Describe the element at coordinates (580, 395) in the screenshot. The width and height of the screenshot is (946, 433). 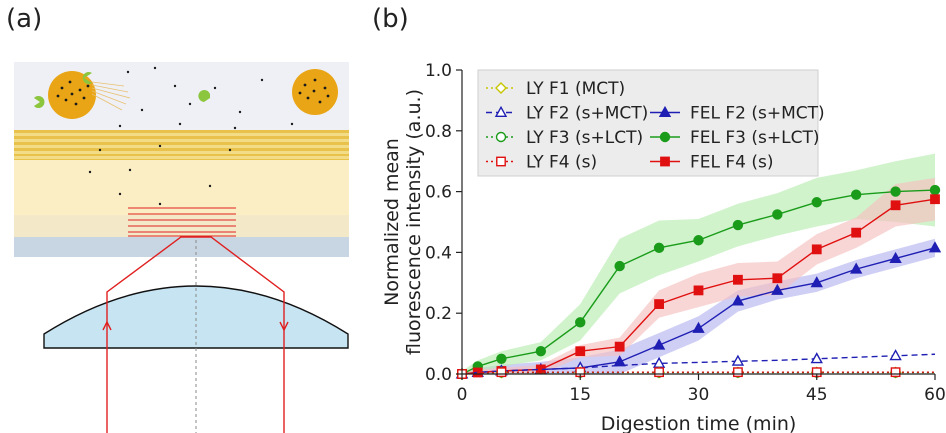
I see `x-tick-label: 15` at that location.